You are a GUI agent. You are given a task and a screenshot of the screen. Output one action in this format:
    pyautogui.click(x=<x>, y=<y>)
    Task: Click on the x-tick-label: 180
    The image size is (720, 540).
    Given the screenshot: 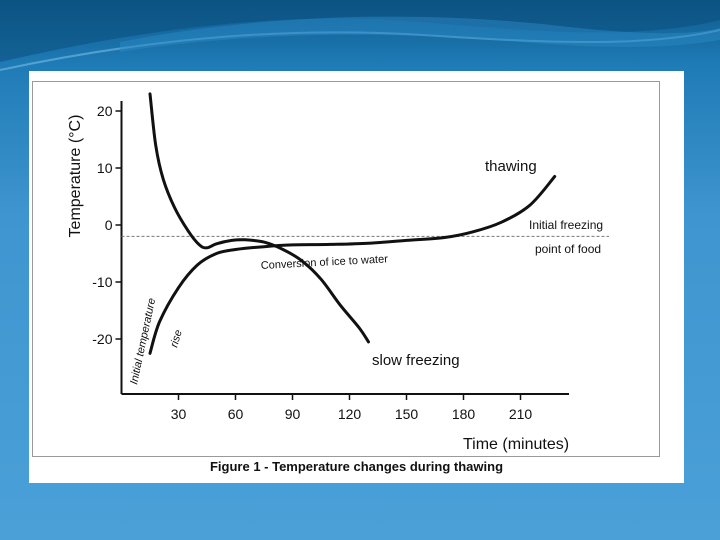 What is the action you would take?
    pyautogui.click(x=464, y=414)
    